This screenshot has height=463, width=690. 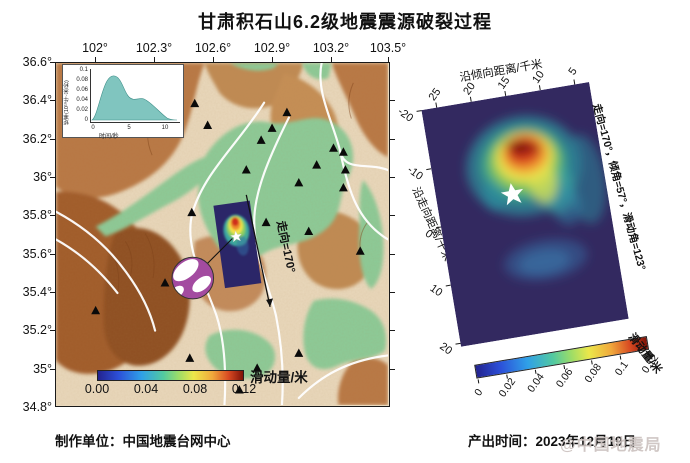 I want to click on inset-plot-area, so click(x=135, y=96).